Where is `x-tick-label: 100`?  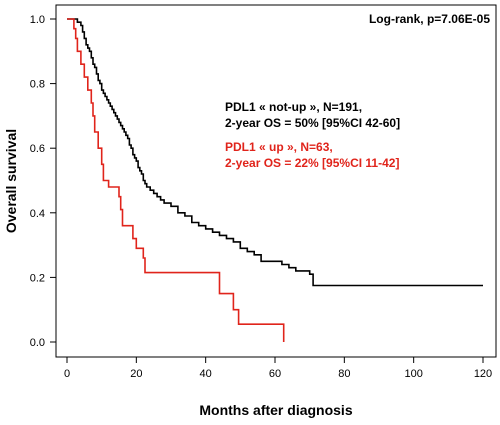 x-tick-label: 100 is located at coordinates (413, 374).